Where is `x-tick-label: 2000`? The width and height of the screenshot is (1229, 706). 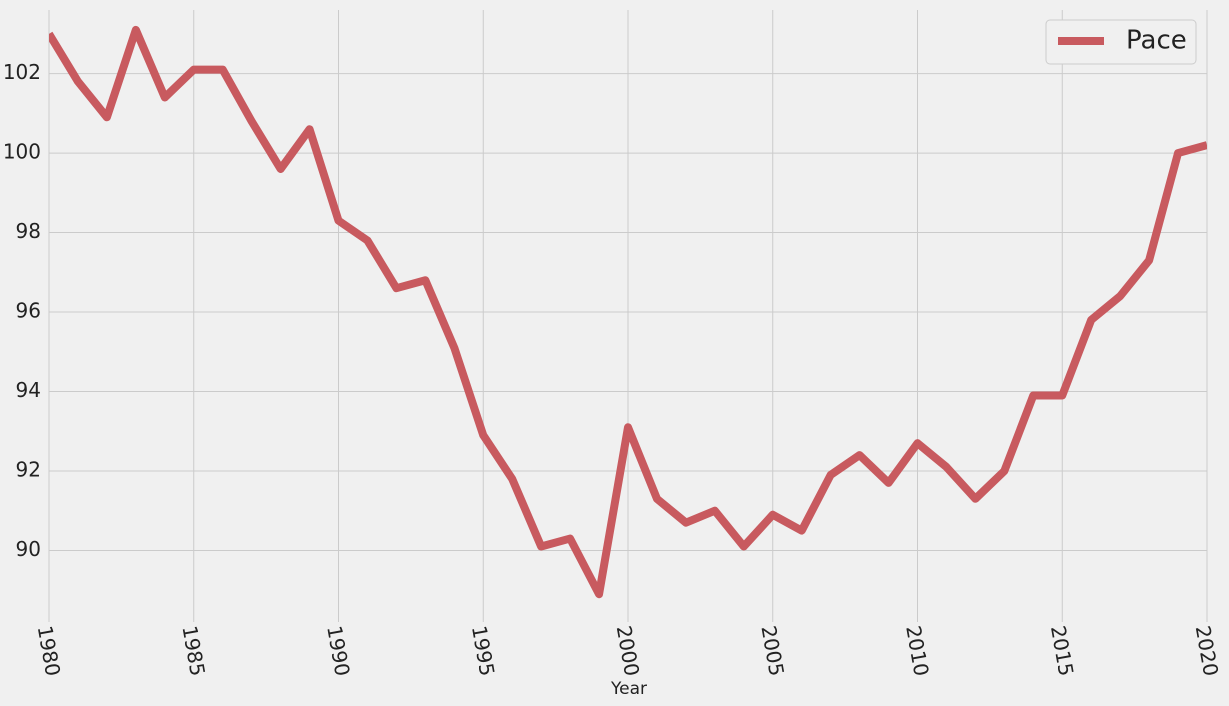 x-tick-label: 2000 is located at coordinates (628, 651).